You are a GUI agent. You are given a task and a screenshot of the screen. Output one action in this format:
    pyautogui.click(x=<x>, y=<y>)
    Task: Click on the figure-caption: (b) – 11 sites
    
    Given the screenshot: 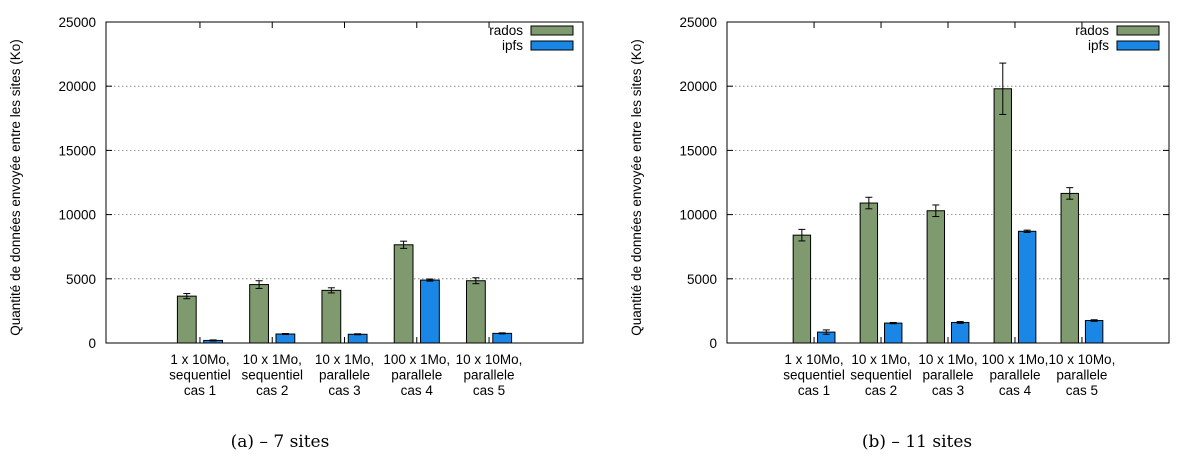 What is the action you would take?
    pyautogui.click(x=917, y=442)
    